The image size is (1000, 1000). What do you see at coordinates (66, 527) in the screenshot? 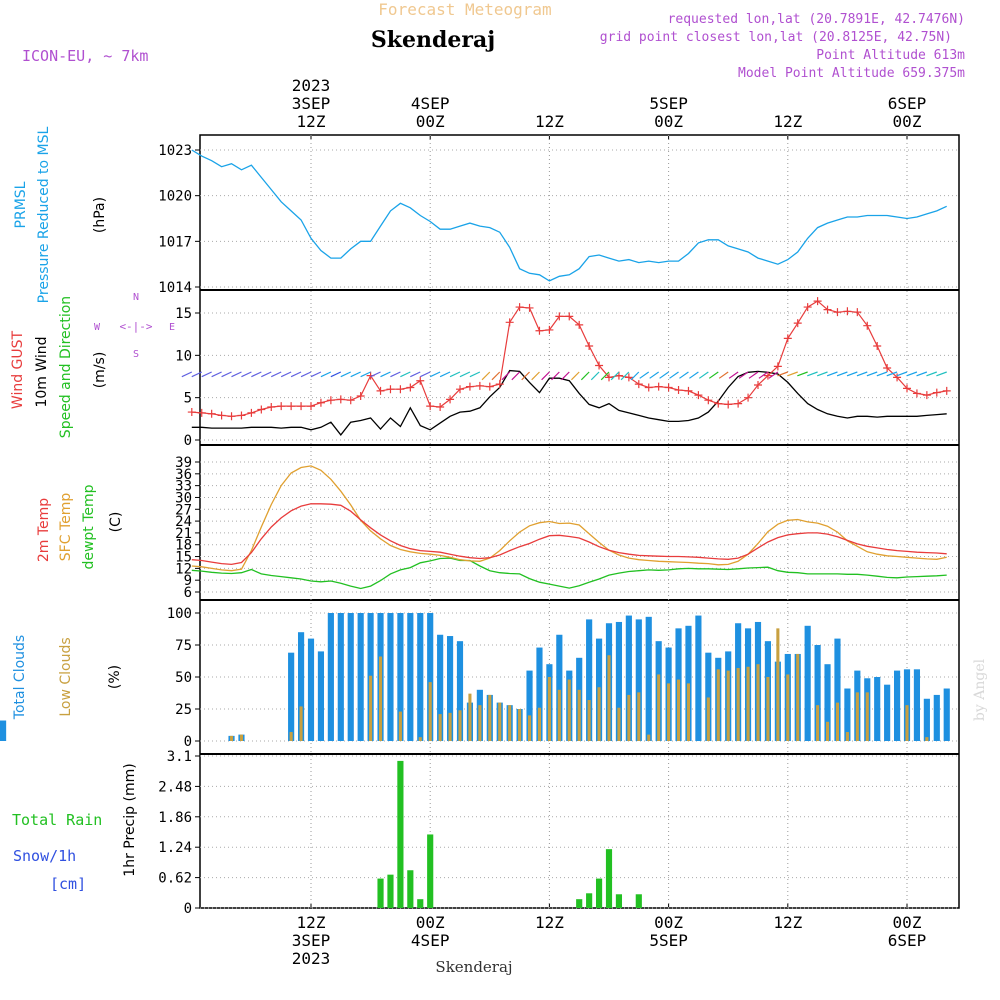
I see `temp-sfc-label: SFC Temp` at bounding box center [66, 527].